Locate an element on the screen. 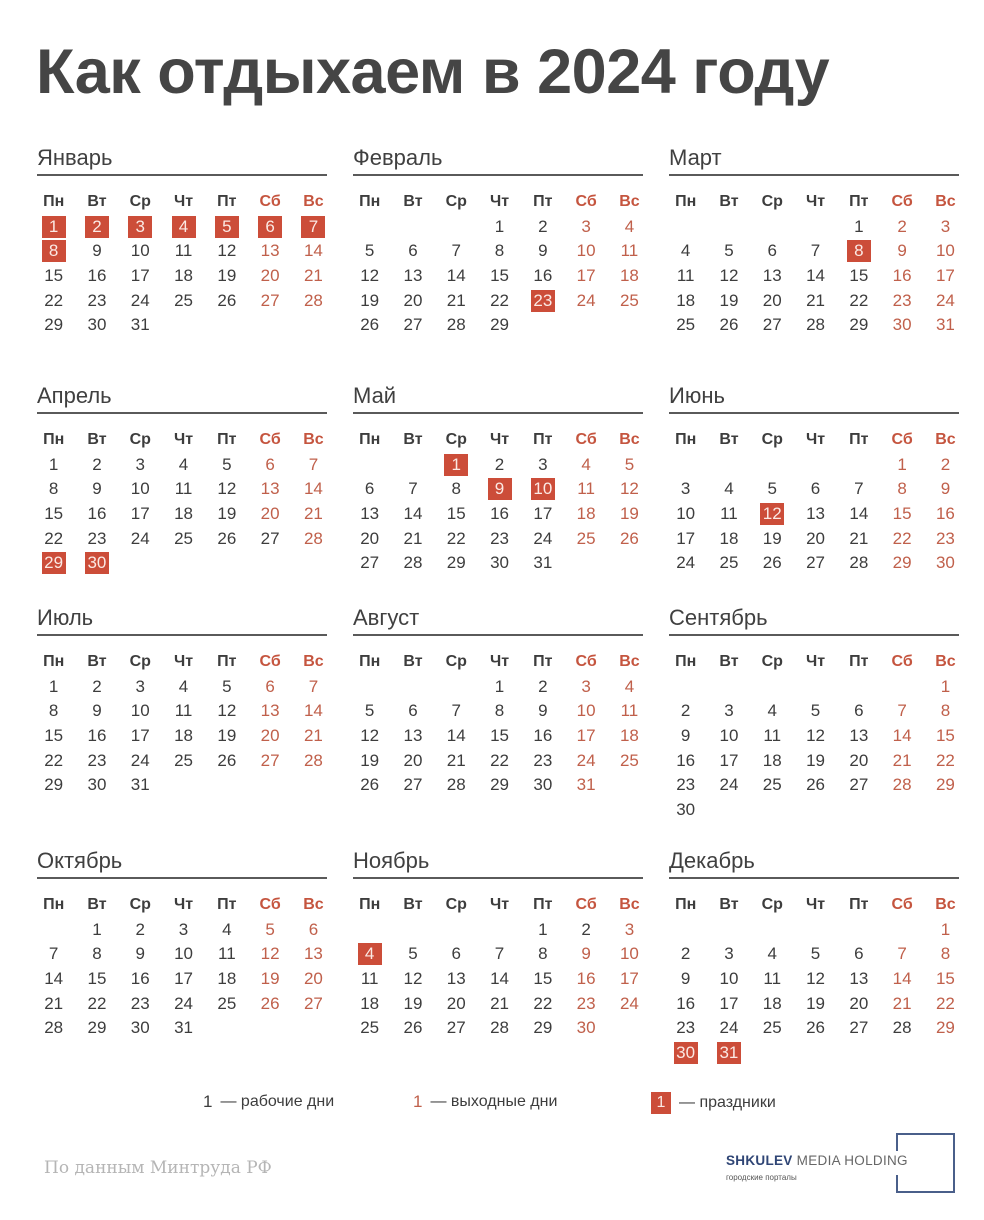 The height and width of the screenshot is (1220, 984). day-workday: 23 is located at coordinates (97, 760).